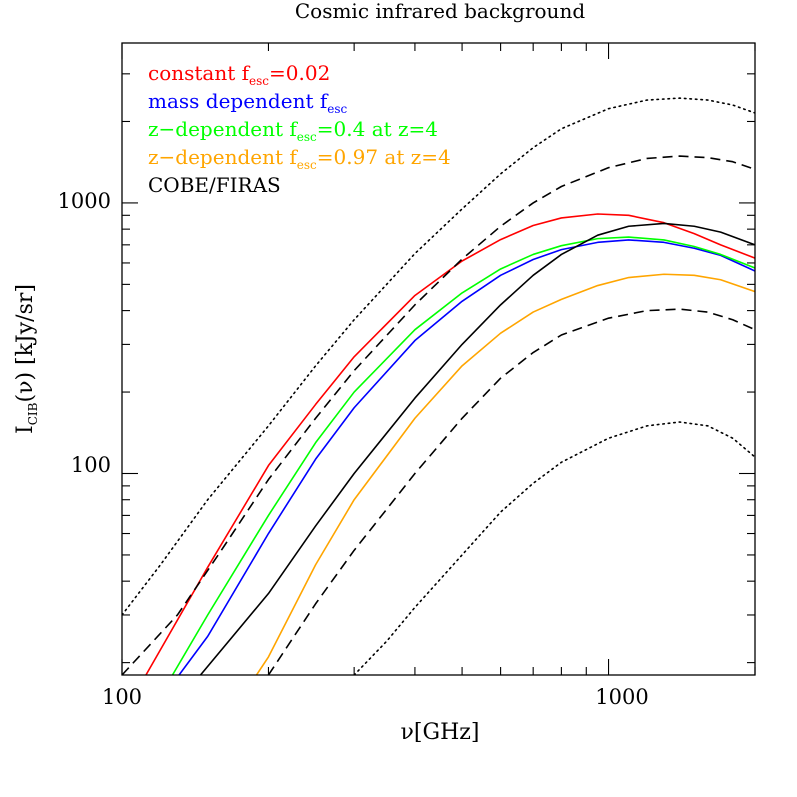  I want to click on x-tick-label-100: 100, so click(122, 697).